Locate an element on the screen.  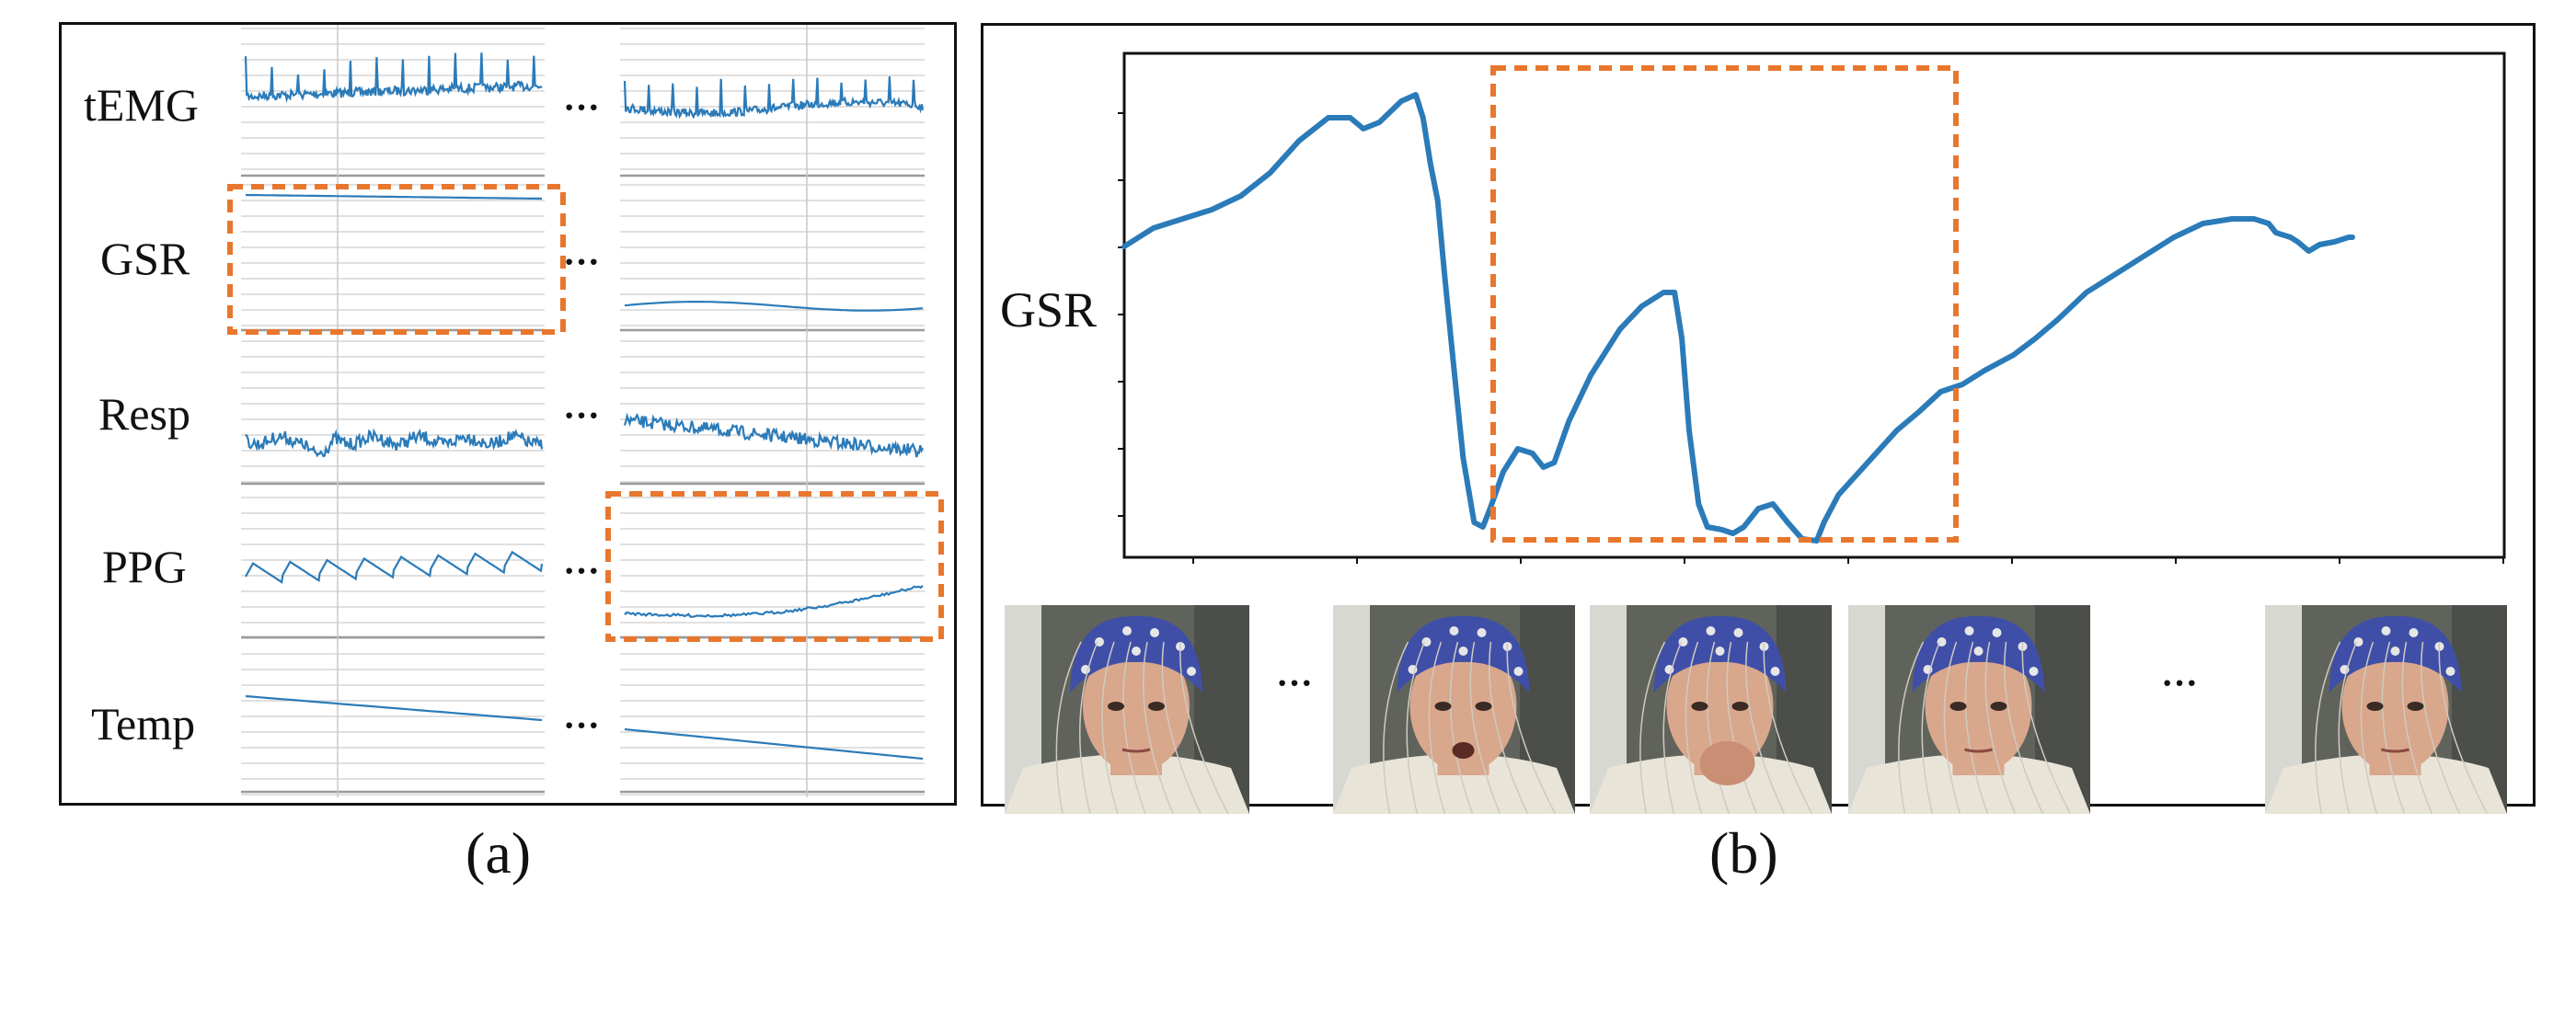
caption-b: (b) is located at coordinates (1743, 853).